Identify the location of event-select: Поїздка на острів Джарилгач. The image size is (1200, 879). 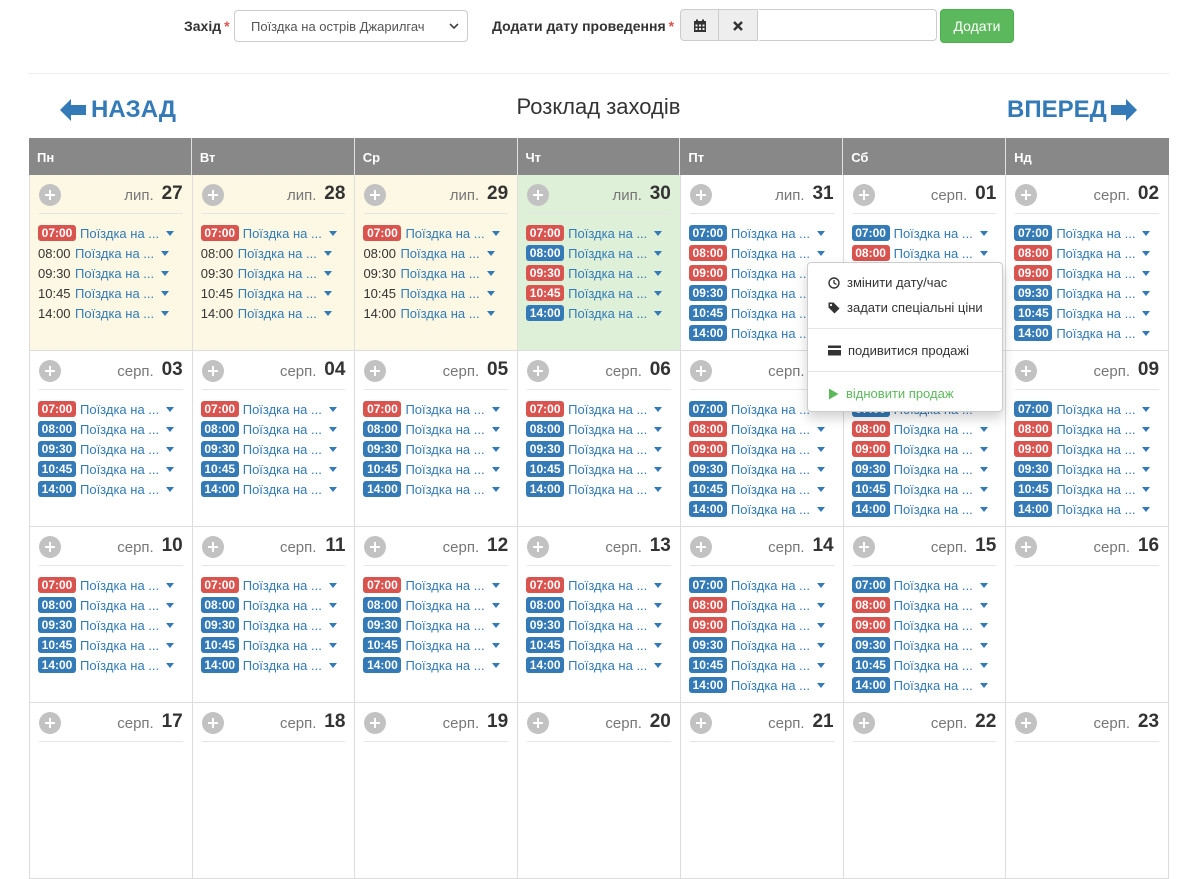
(351, 26).